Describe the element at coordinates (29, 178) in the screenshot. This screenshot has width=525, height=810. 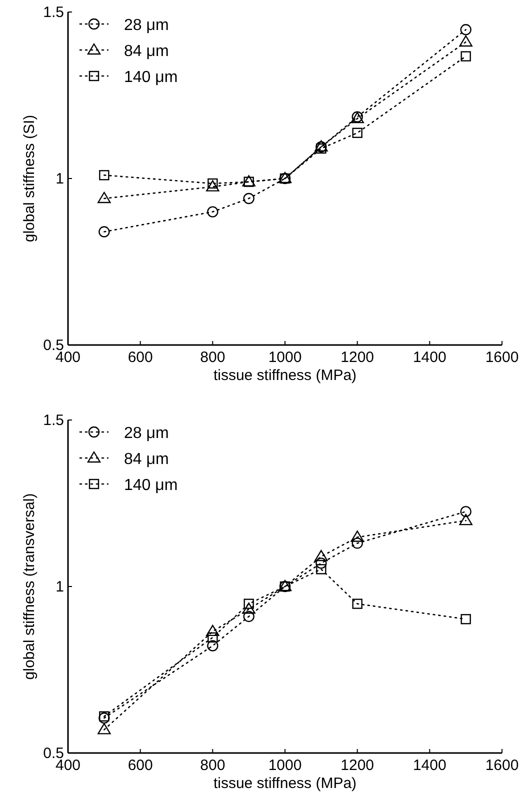
I see `y-axis-title: global stiffness (SI)` at that location.